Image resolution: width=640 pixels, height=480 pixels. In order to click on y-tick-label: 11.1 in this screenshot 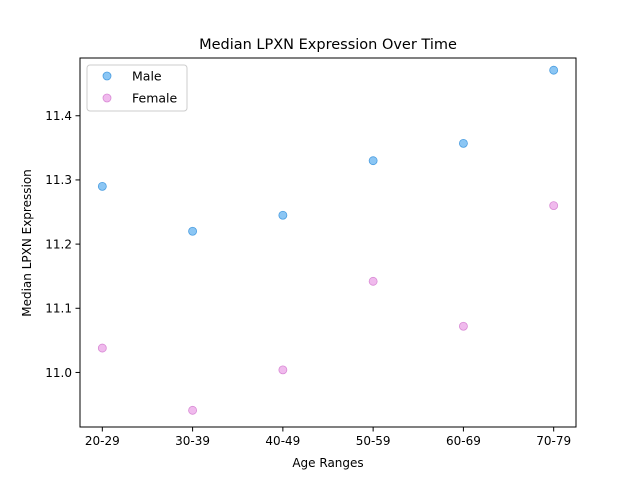, I will do `click(58, 309)`.